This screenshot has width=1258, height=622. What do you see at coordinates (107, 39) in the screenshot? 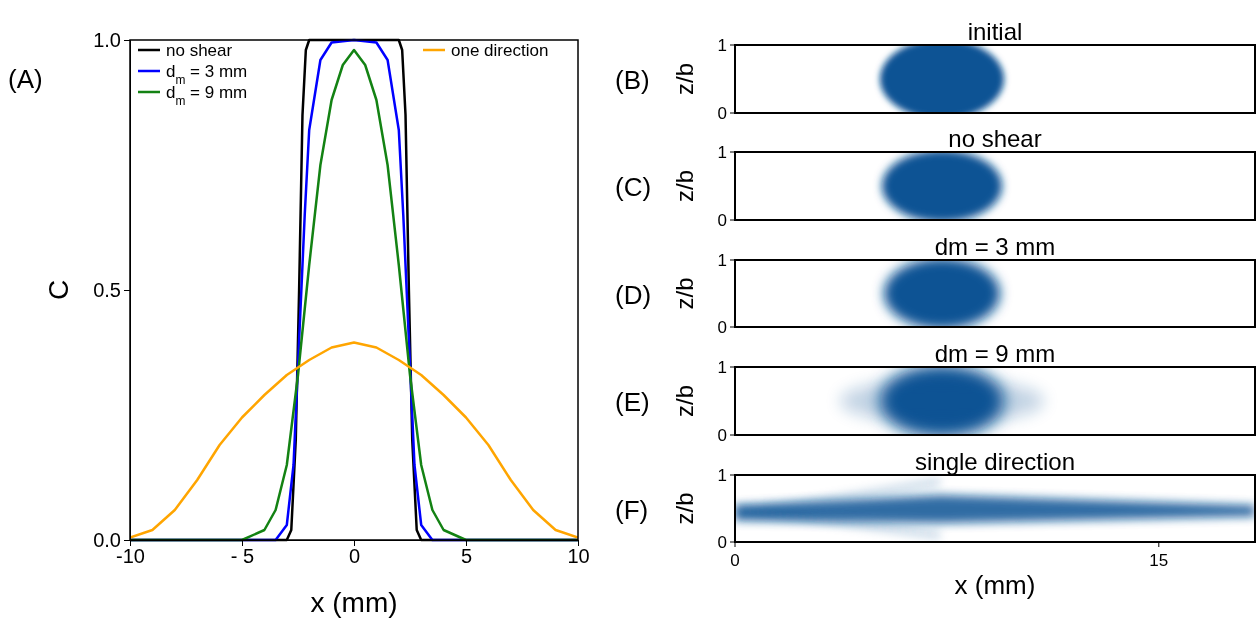
I see `y-tick-label: 1.0` at bounding box center [107, 39].